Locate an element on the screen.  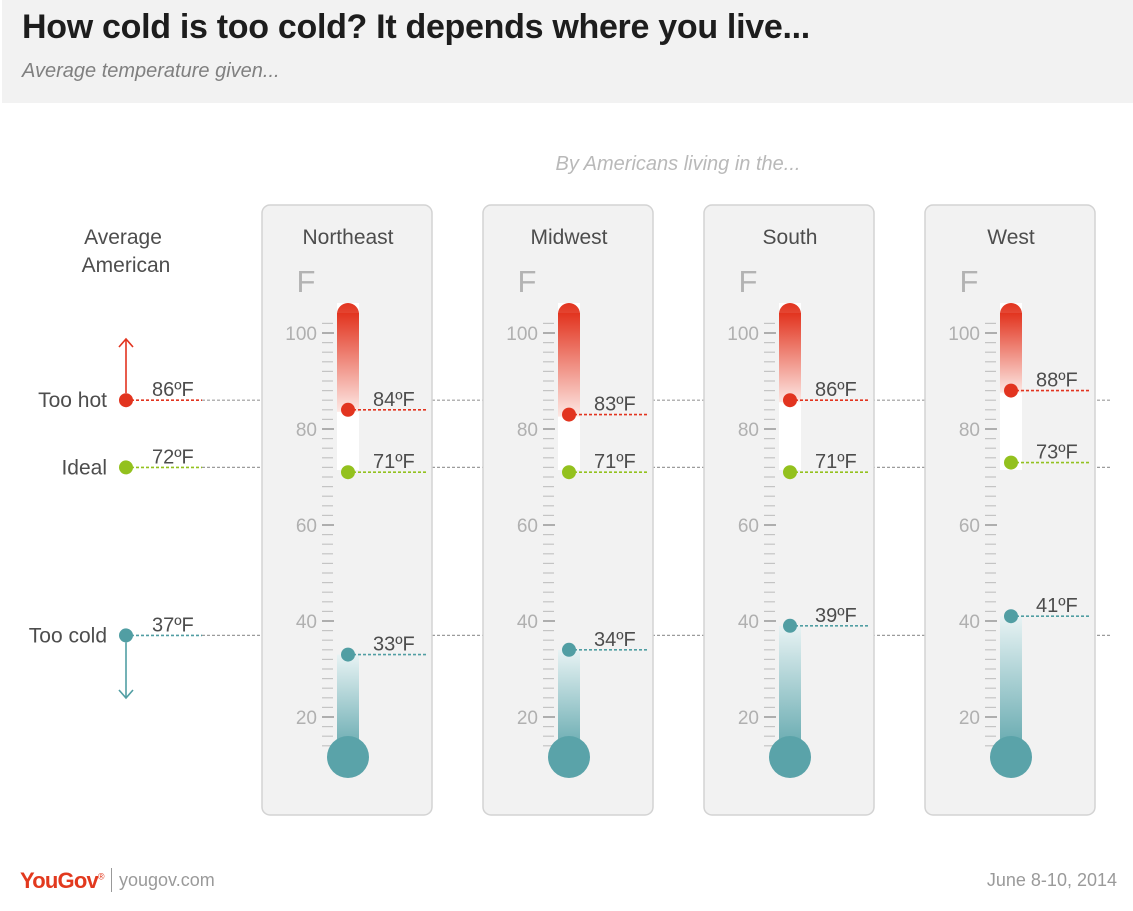
region-name: Northeast is located at coordinates (347, 237).